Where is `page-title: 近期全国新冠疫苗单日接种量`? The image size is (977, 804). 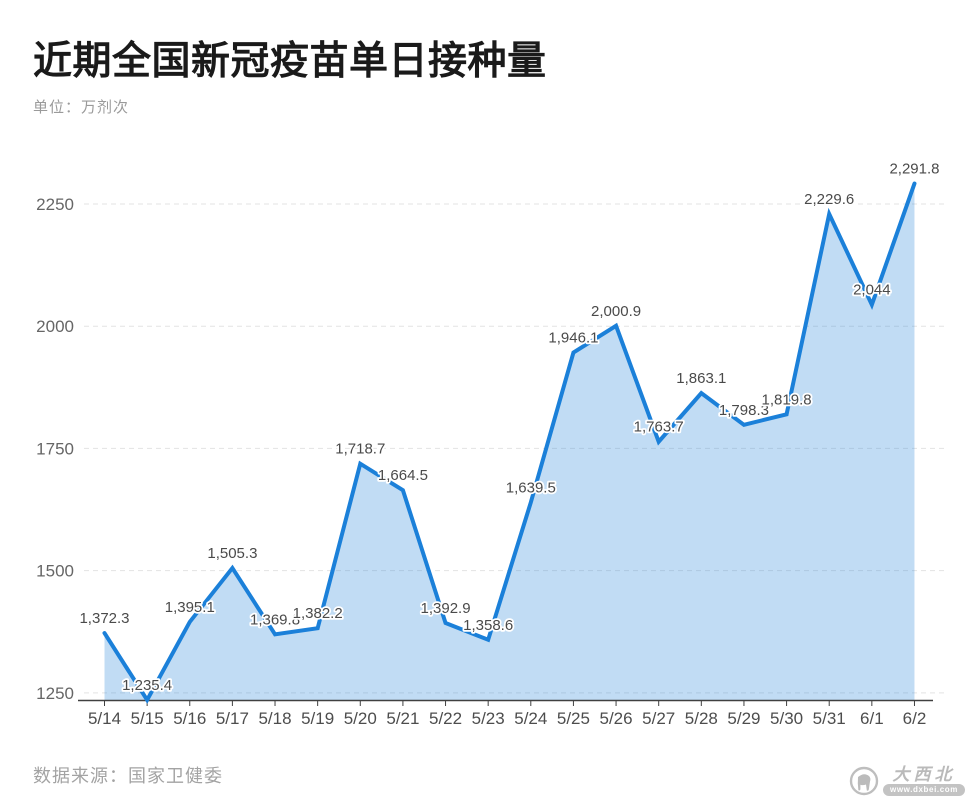 page-title: 近期全国新冠疫苗单日接种量 is located at coordinates (290, 61).